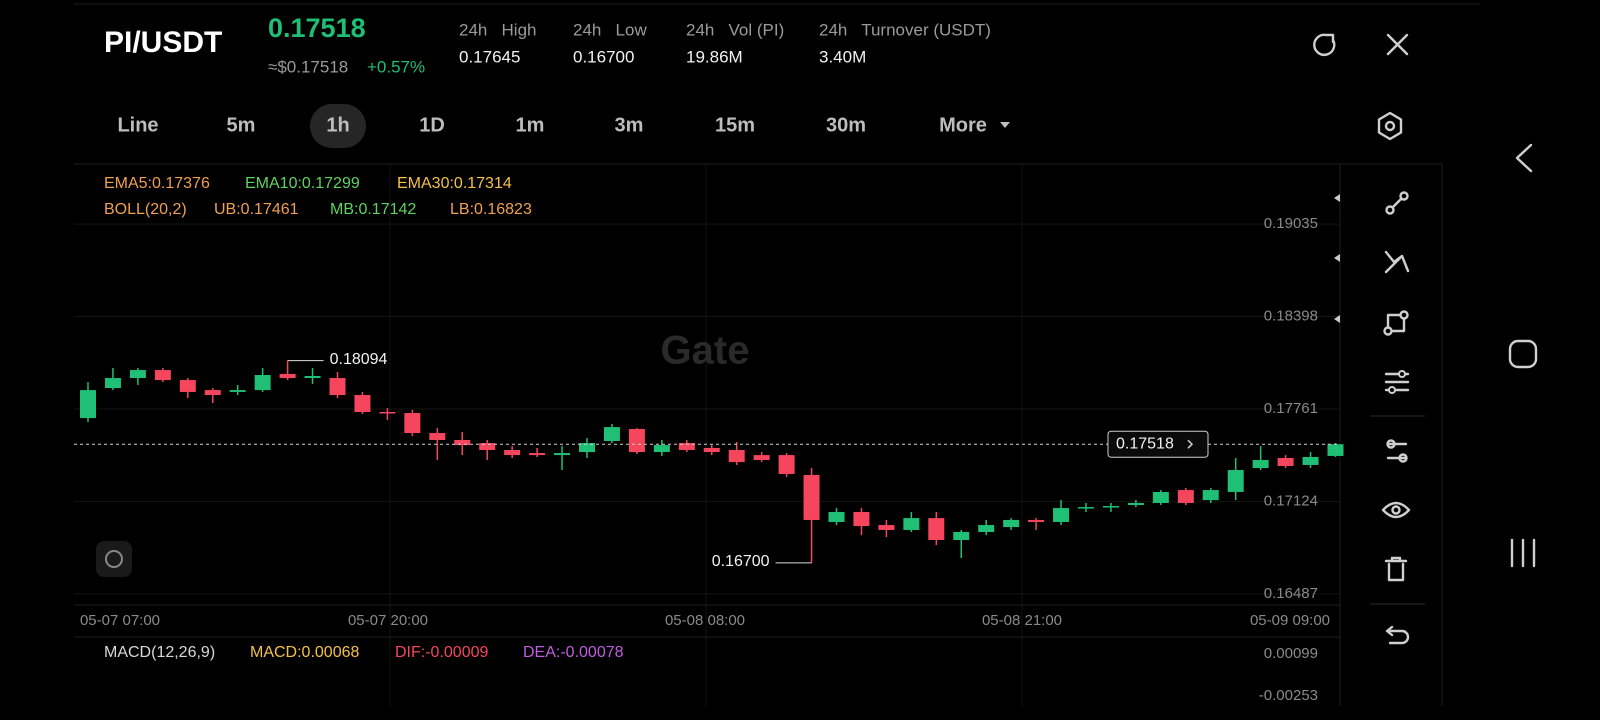 The height and width of the screenshot is (720, 1600). I want to click on stat-value: 0.17645, so click(489, 56).